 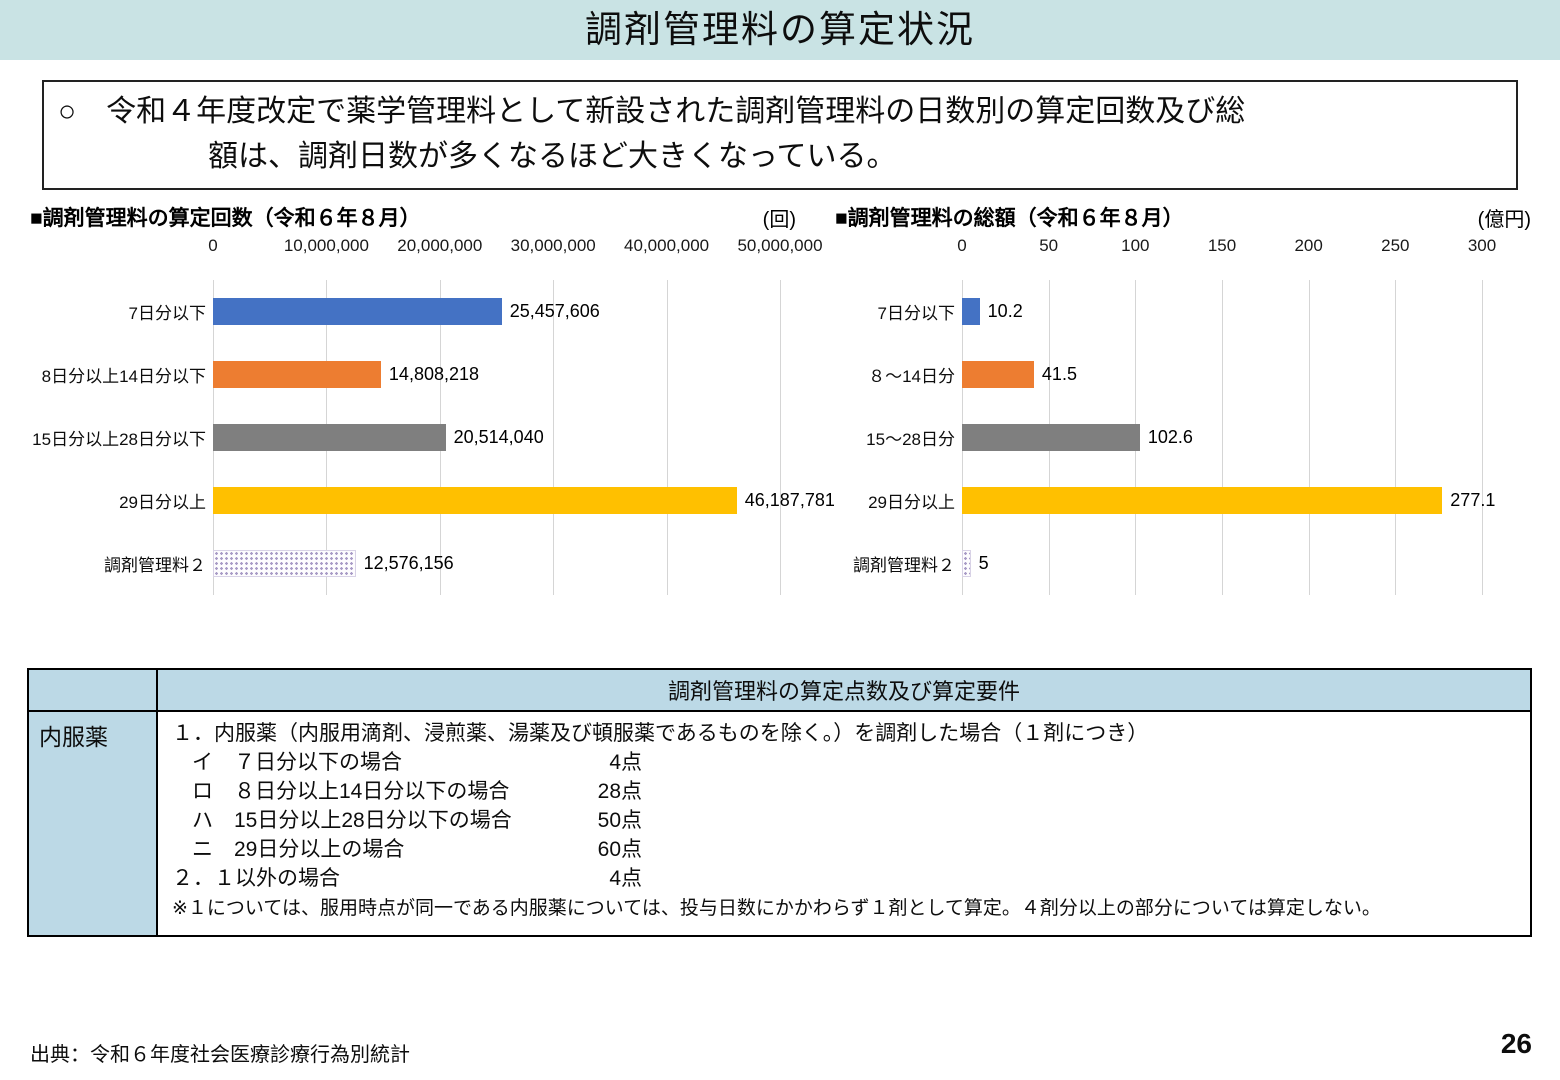 I want to click on bar-row: 5, so click(x=1222, y=563).